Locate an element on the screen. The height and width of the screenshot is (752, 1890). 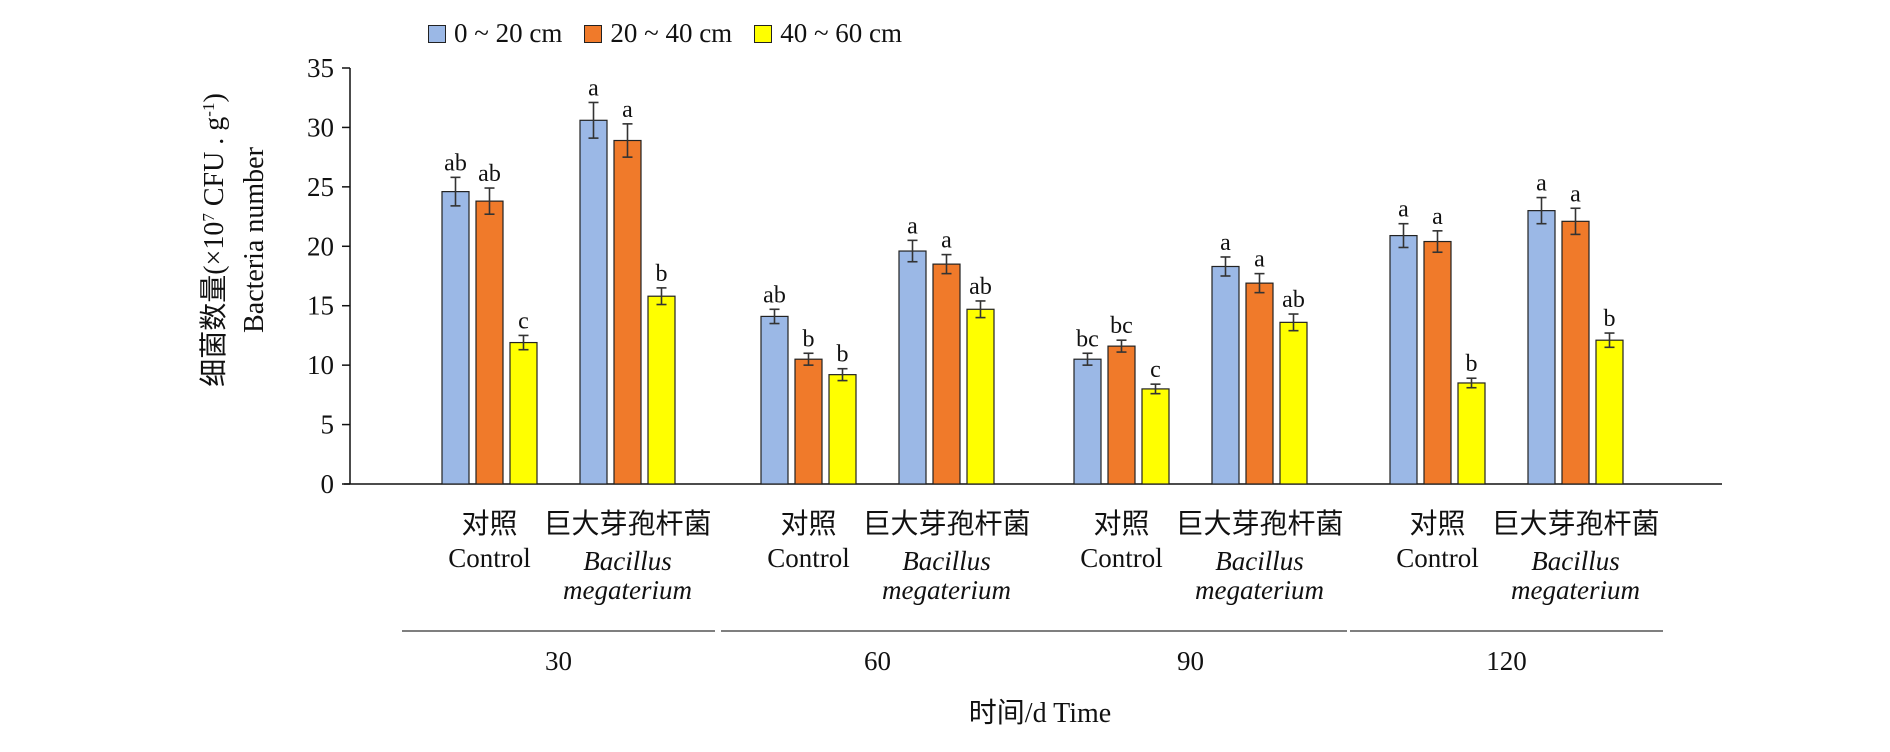
legend-item-40-60: 40 ~ 60 cm is located at coordinates (828, 33).